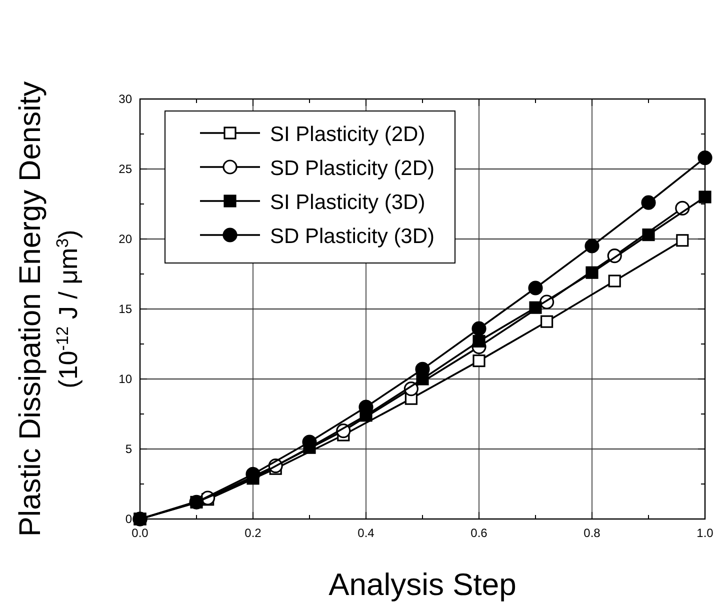  Describe the element at coordinates (352, 236) in the screenshot. I see `legend-label: SD Plasticity (3D)` at that location.